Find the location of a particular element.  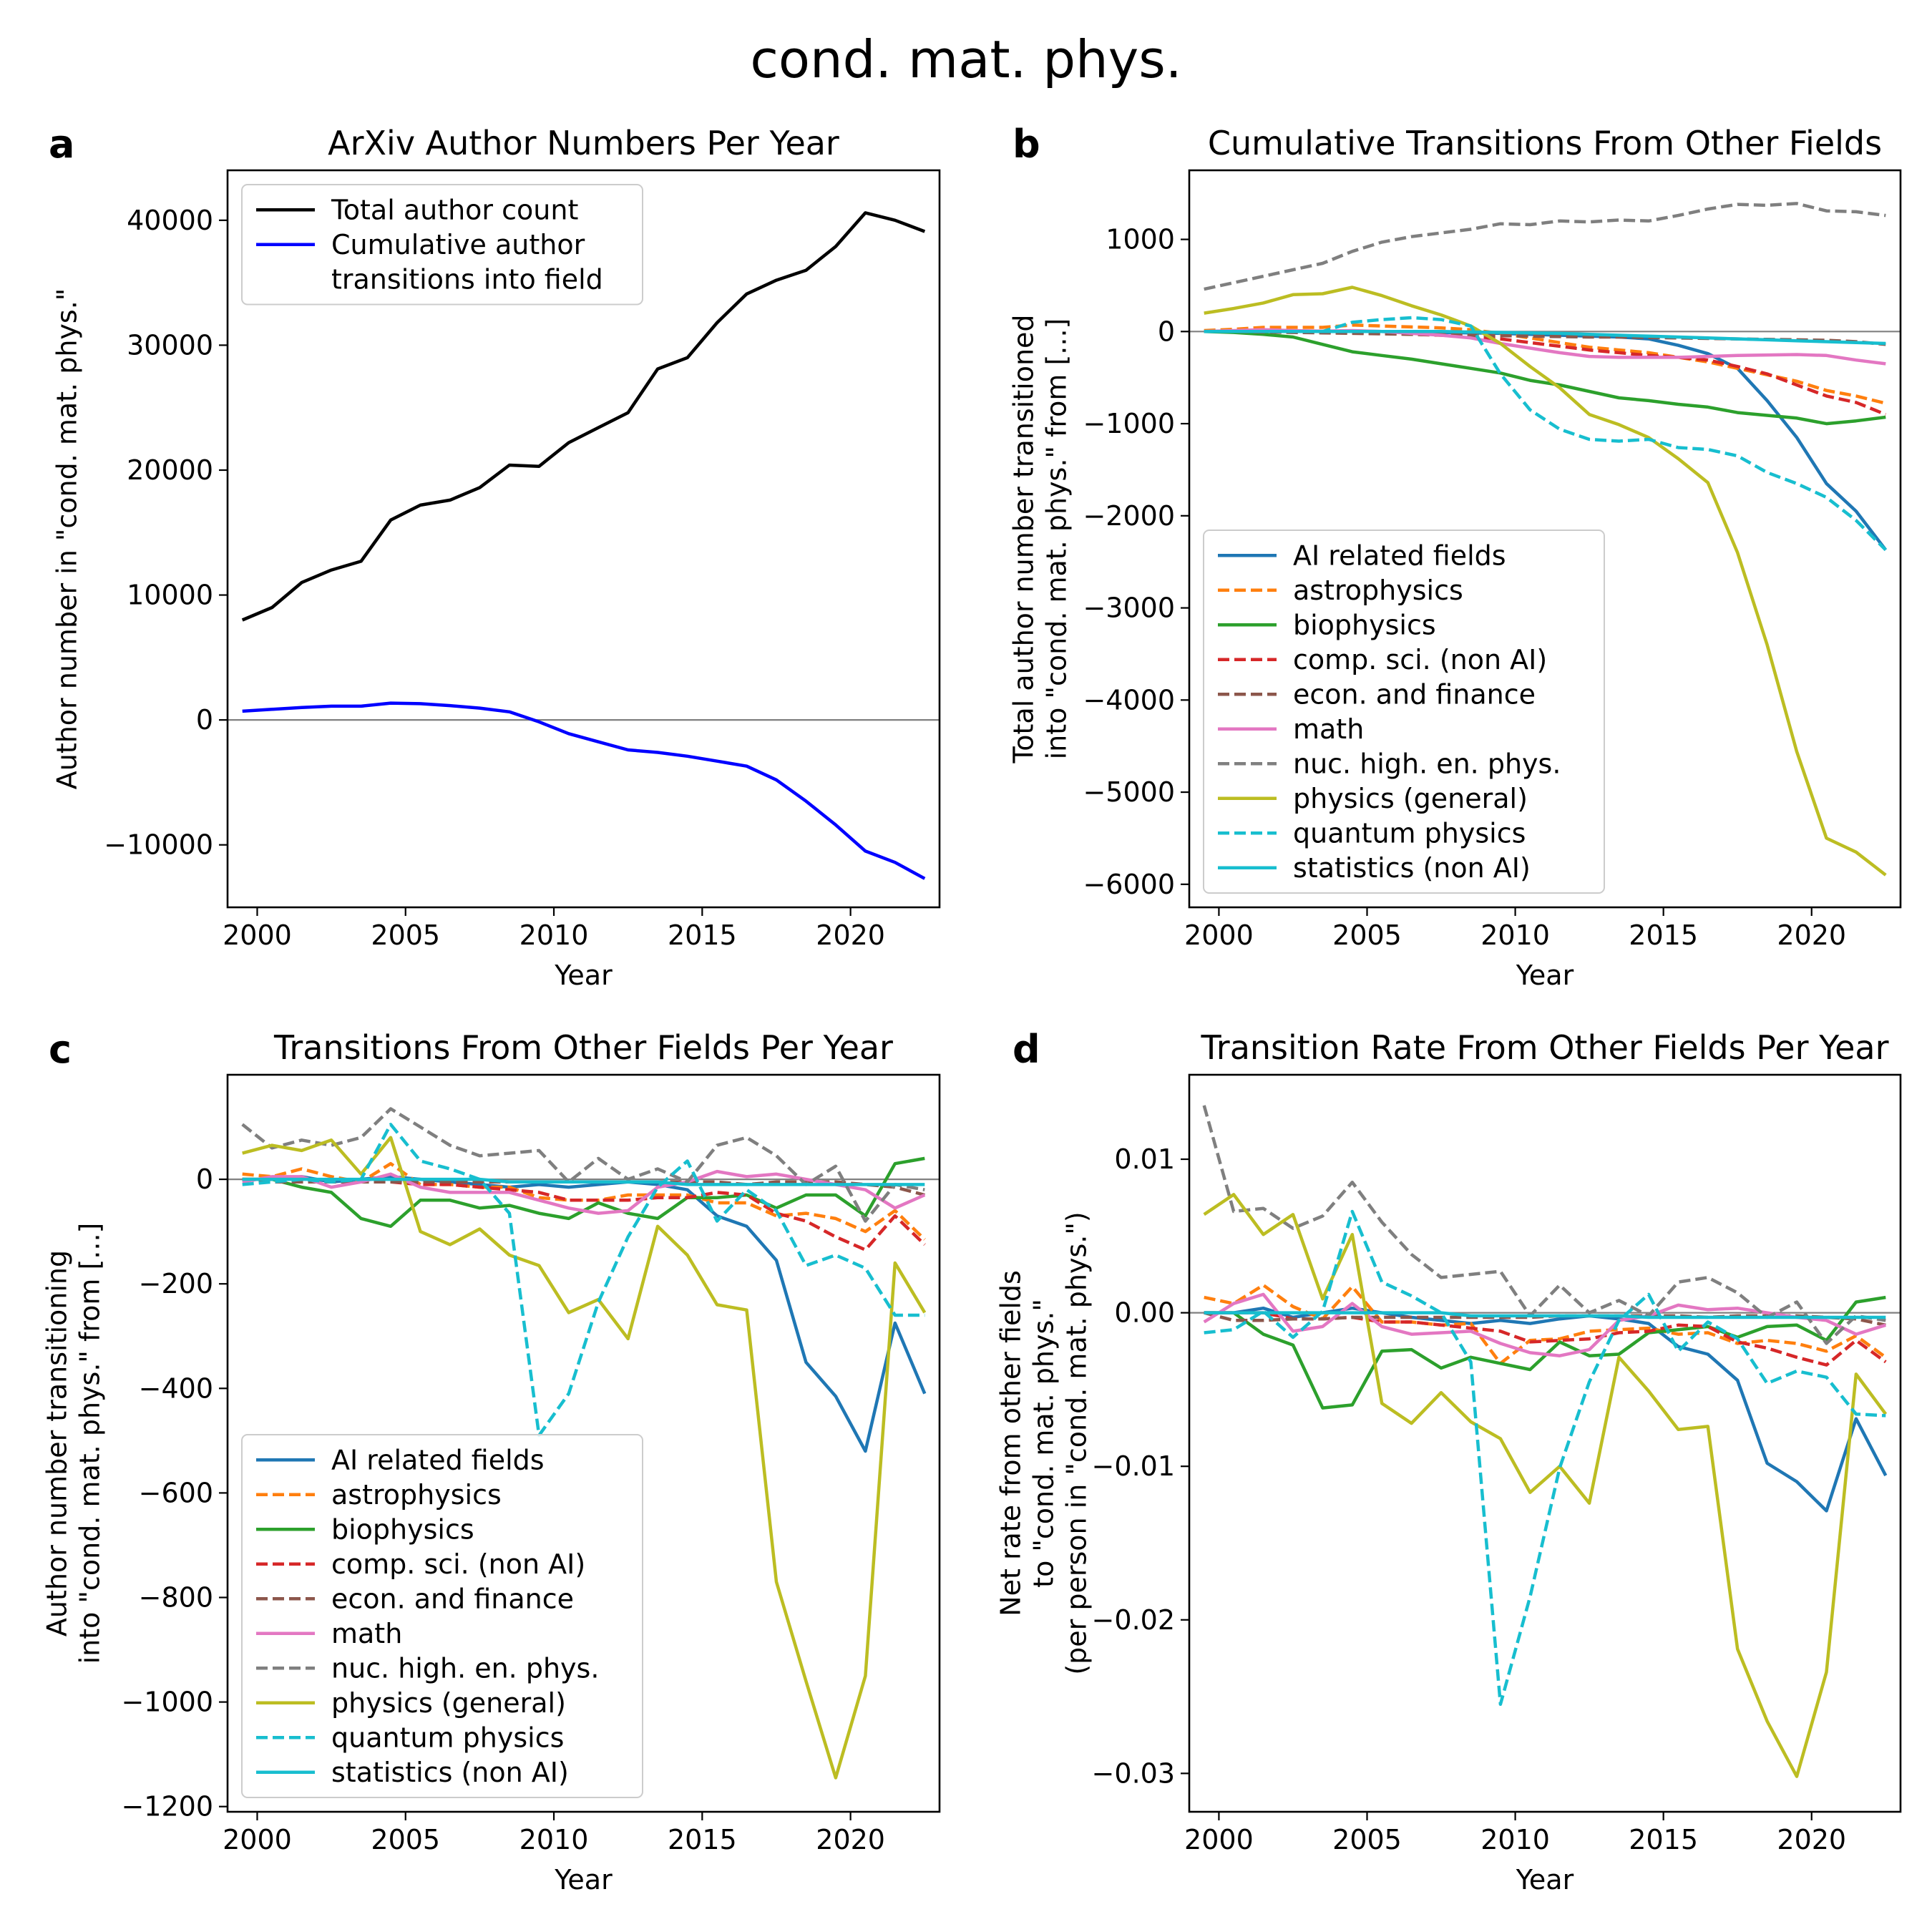

legend-label: Total author count is located at coordinates (454, 209).